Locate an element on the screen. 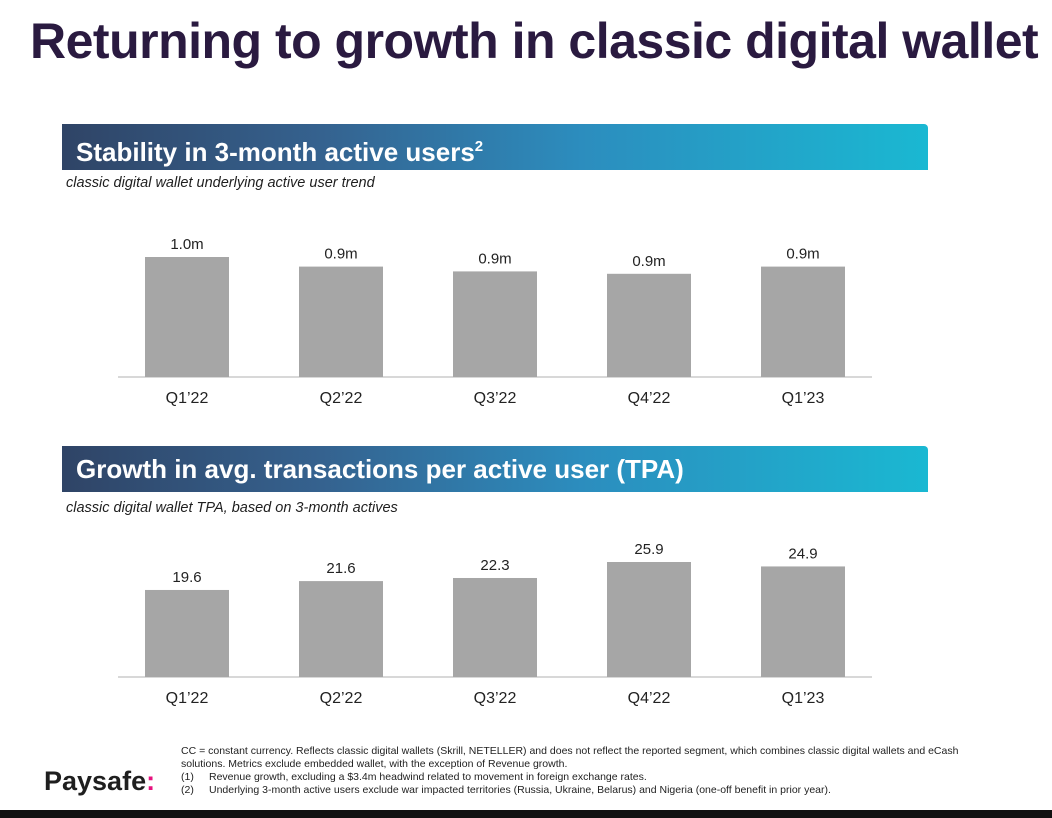 This screenshot has width=1052, height=818. data-label: 24.9 is located at coordinates (802, 553).